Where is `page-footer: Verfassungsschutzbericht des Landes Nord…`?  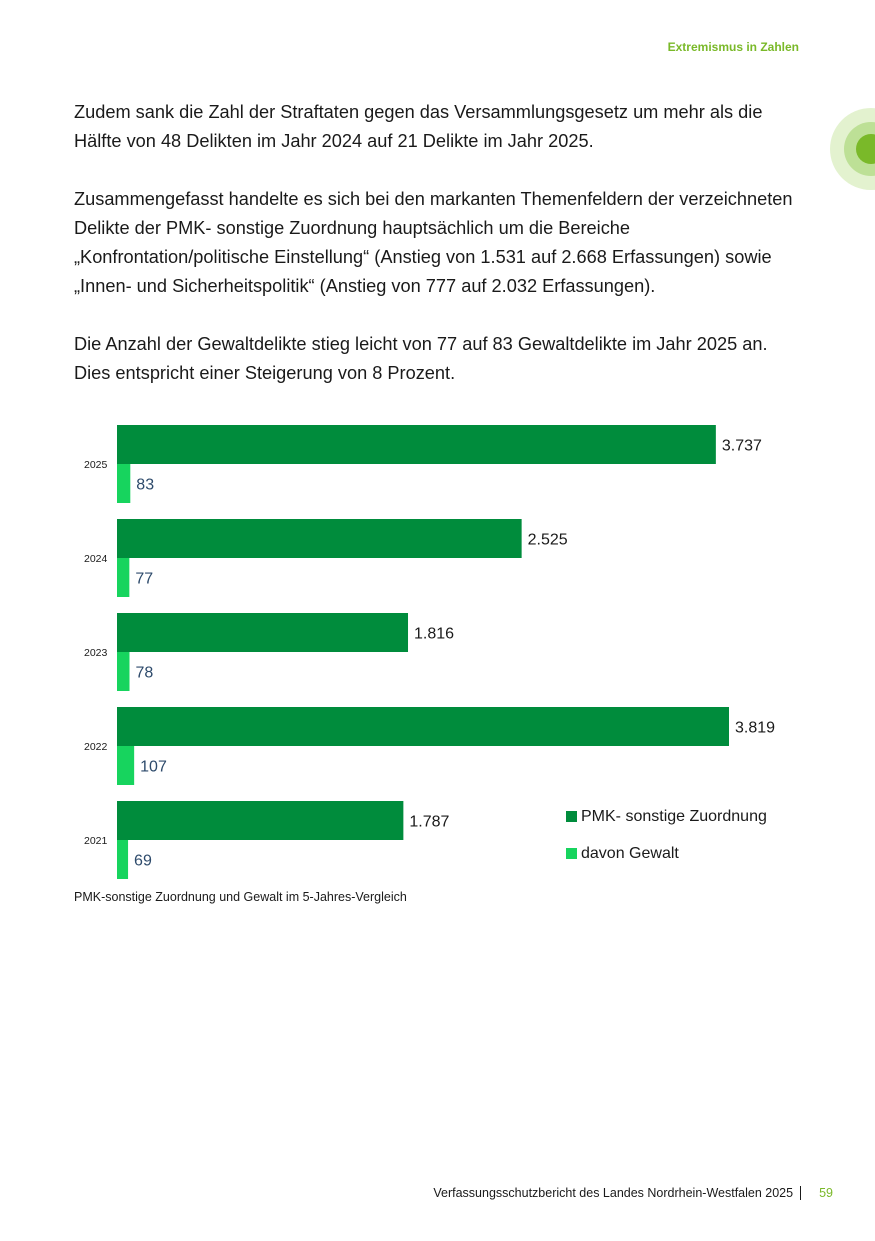
page-footer: Verfassungsschutzbericht des Landes Nord… is located at coordinates (633, 1193).